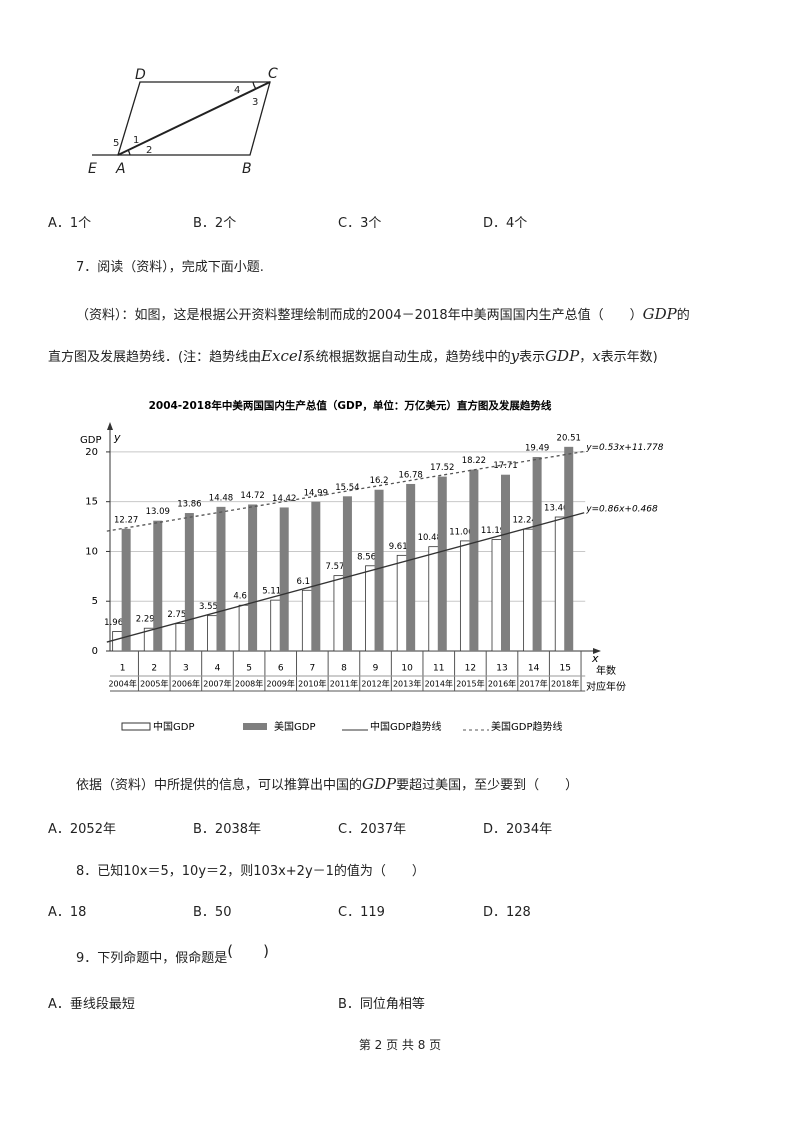  What do you see at coordinates (92, 169) in the screenshot?
I see `point-label: E` at bounding box center [92, 169].